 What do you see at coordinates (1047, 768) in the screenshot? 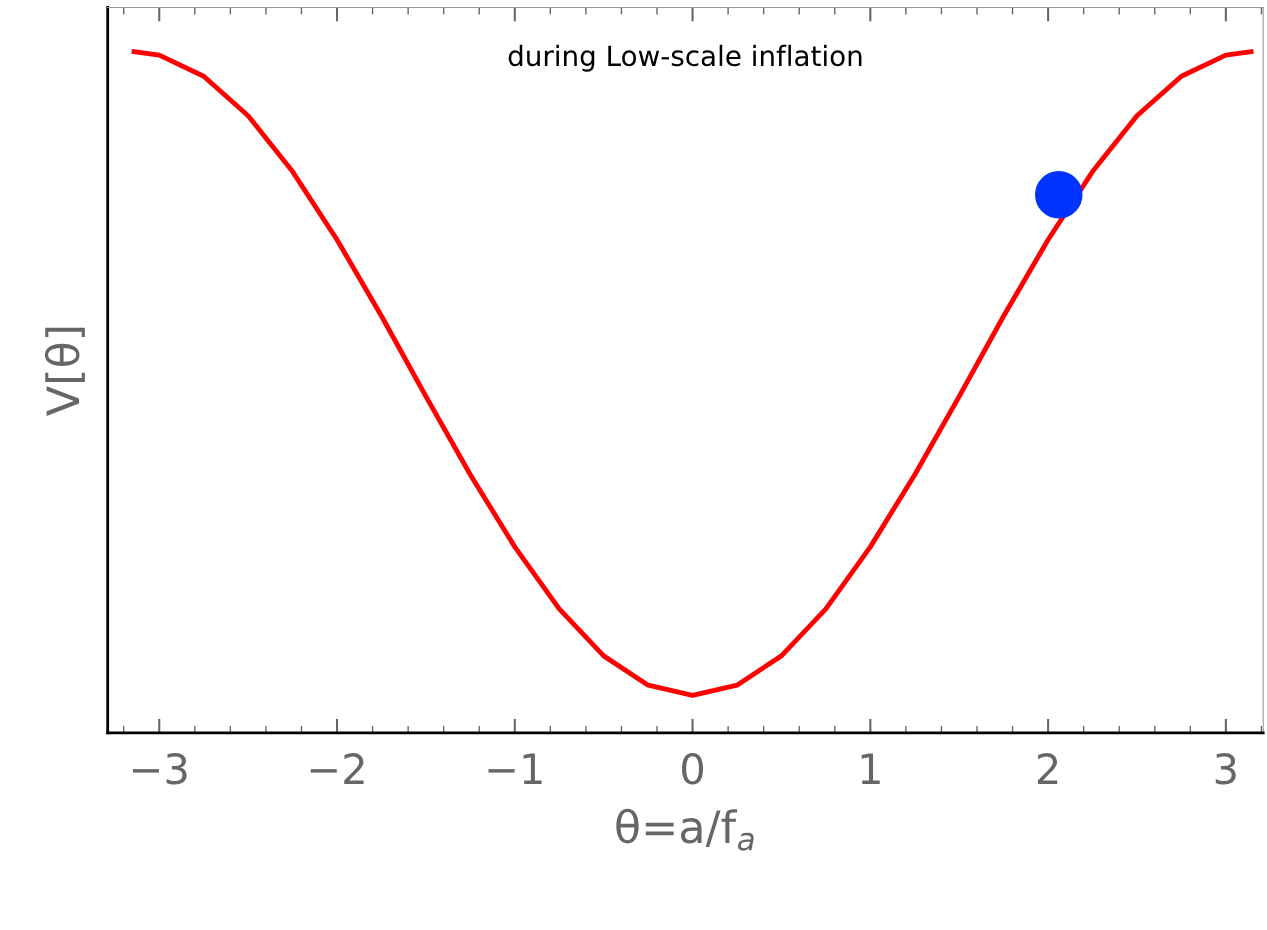
I see `x-tick-label: 2` at bounding box center [1047, 768].